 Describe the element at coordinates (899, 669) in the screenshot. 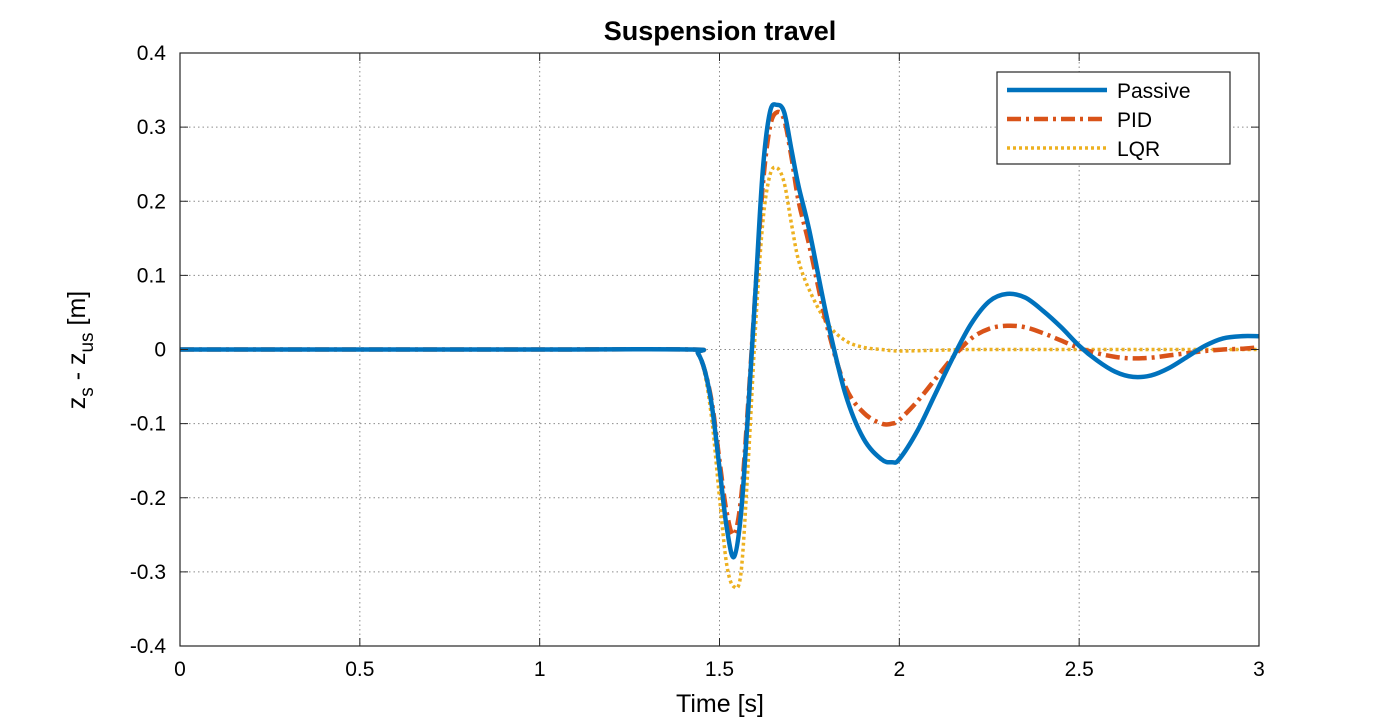

I see `x-tick-label: 2` at that location.